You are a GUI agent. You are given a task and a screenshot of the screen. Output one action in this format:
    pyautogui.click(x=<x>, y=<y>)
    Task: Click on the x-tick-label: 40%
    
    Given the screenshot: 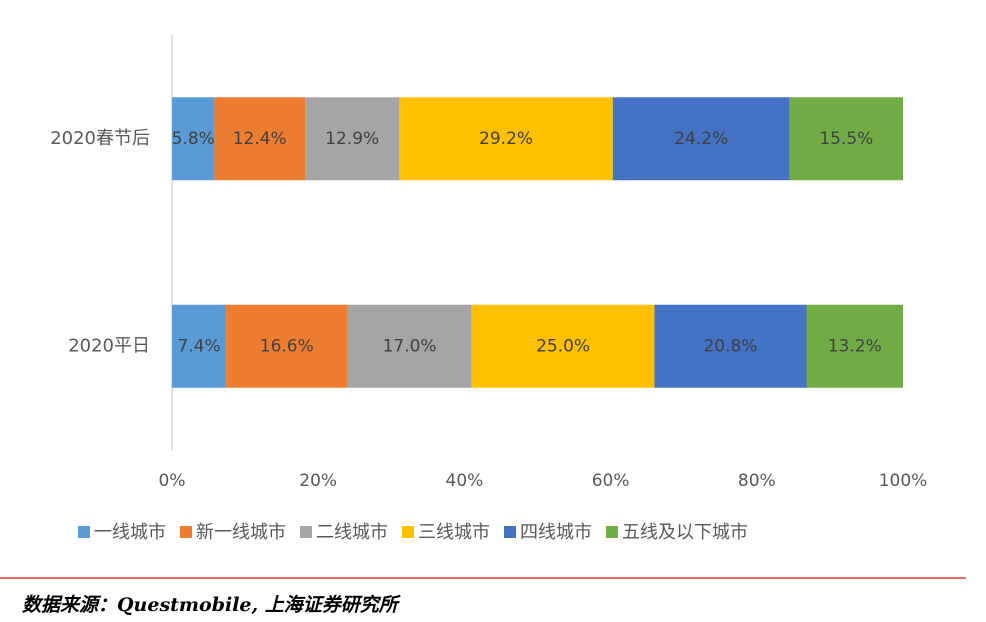 What is the action you would take?
    pyautogui.click(x=465, y=481)
    